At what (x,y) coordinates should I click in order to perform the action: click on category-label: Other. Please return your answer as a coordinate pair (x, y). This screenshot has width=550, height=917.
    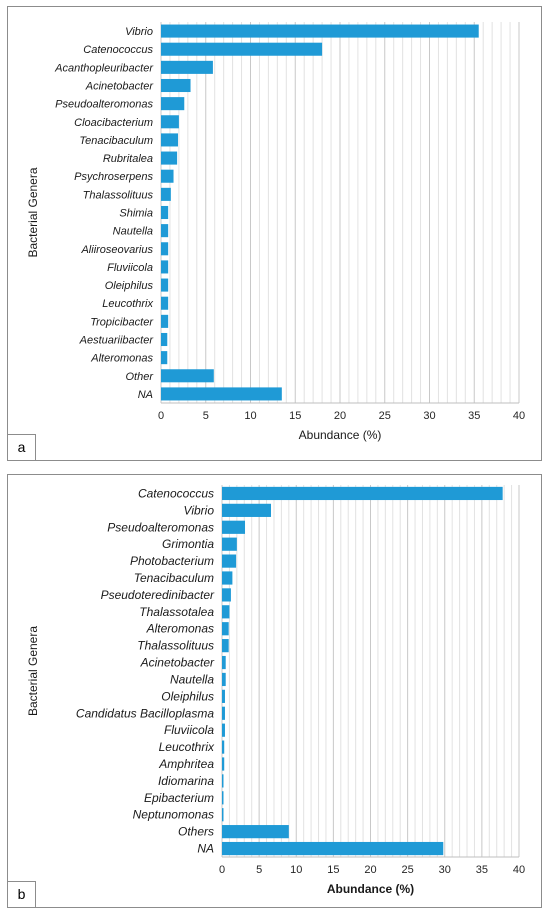
    Looking at the image, I should click on (139, 377).